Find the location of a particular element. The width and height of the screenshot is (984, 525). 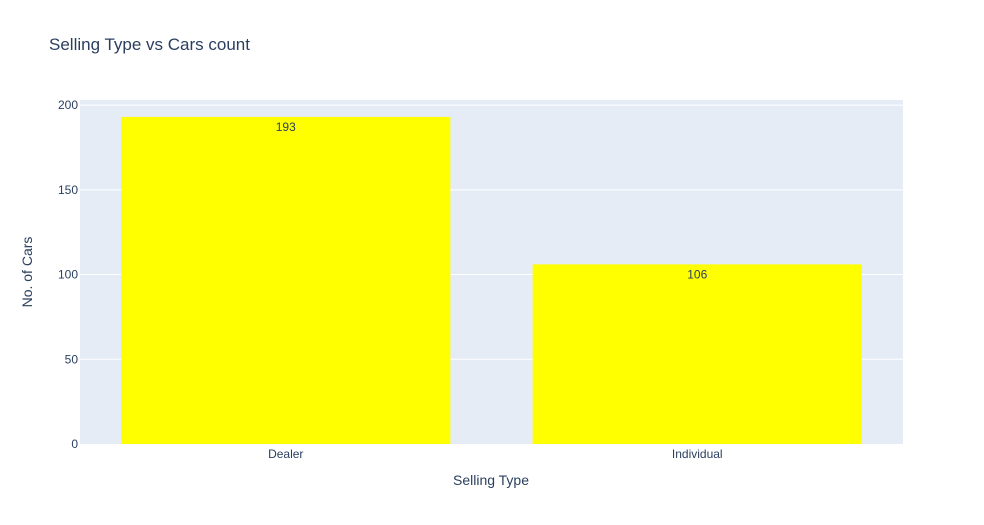

x-tick-label: Dealer is located at coordinates (285, 454).